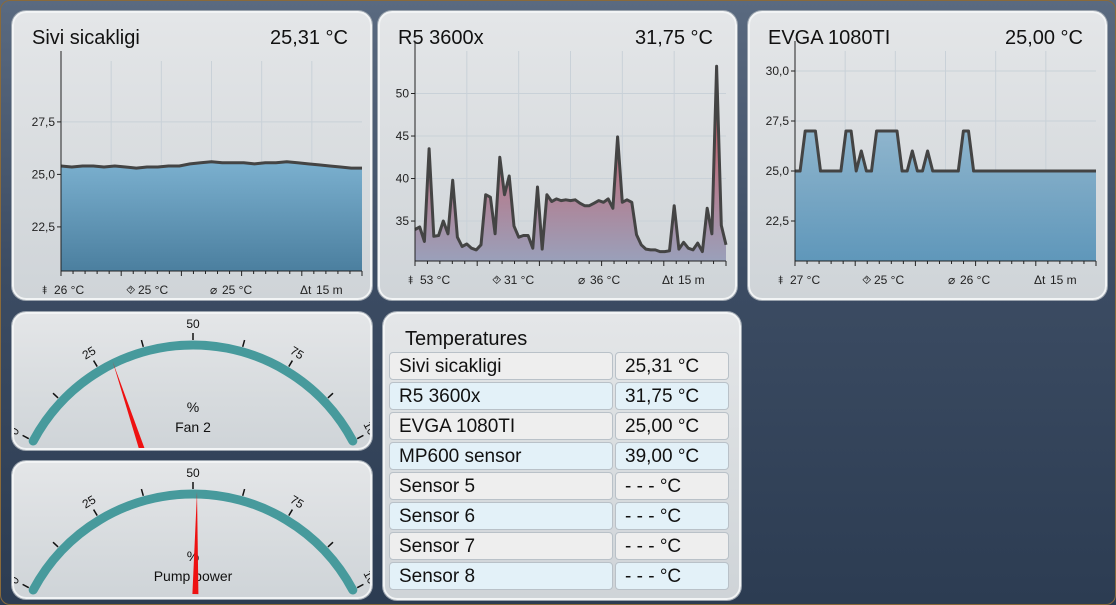 The height and width of the screenshot is (605, 1116). Describe the element at coordinates (308, 38) in the screenshot. I see `chart-current-value: 25,31 °C` at that location.